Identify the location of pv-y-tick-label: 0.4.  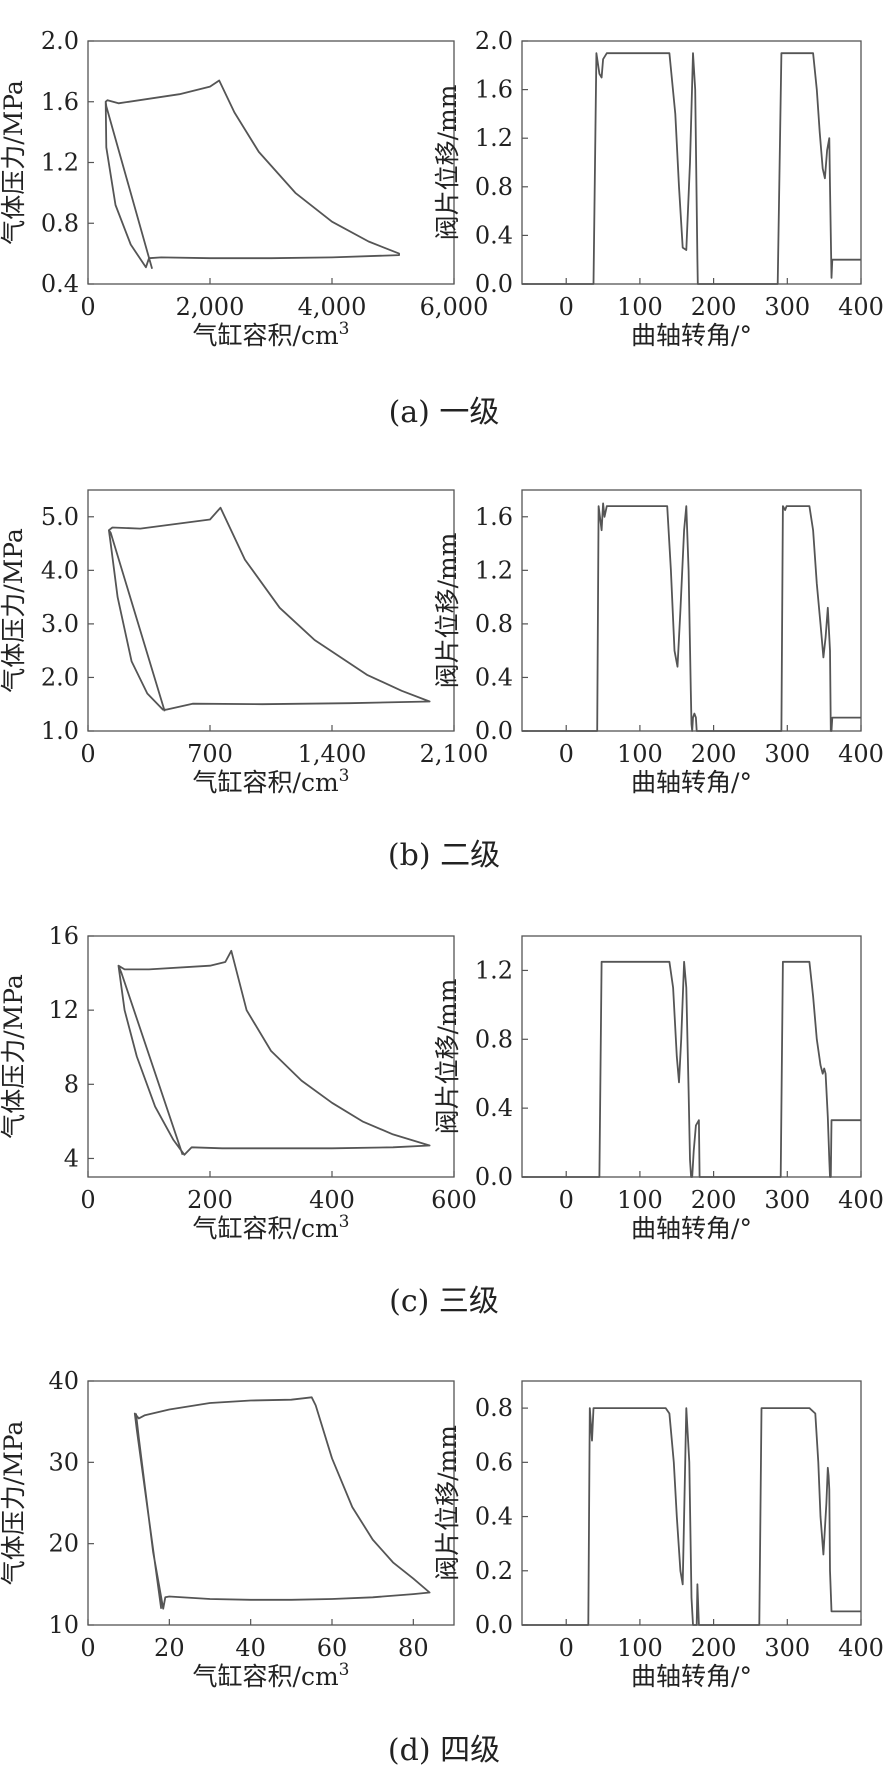
(60, 284).